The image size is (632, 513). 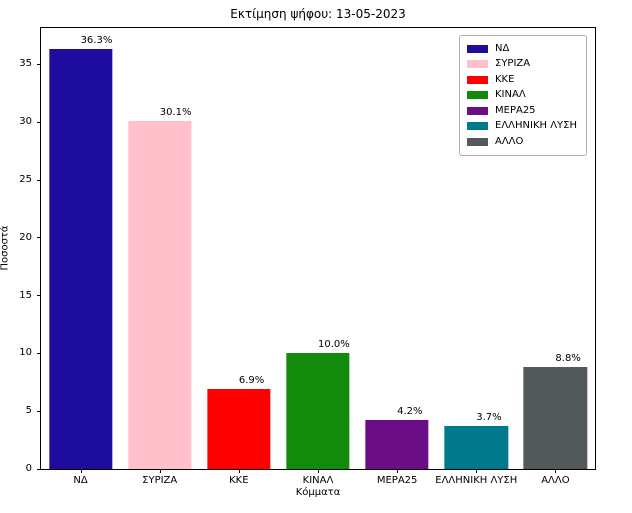 I want to click on bar-value-label-2: 30.1%, so click(x=175, y=113).